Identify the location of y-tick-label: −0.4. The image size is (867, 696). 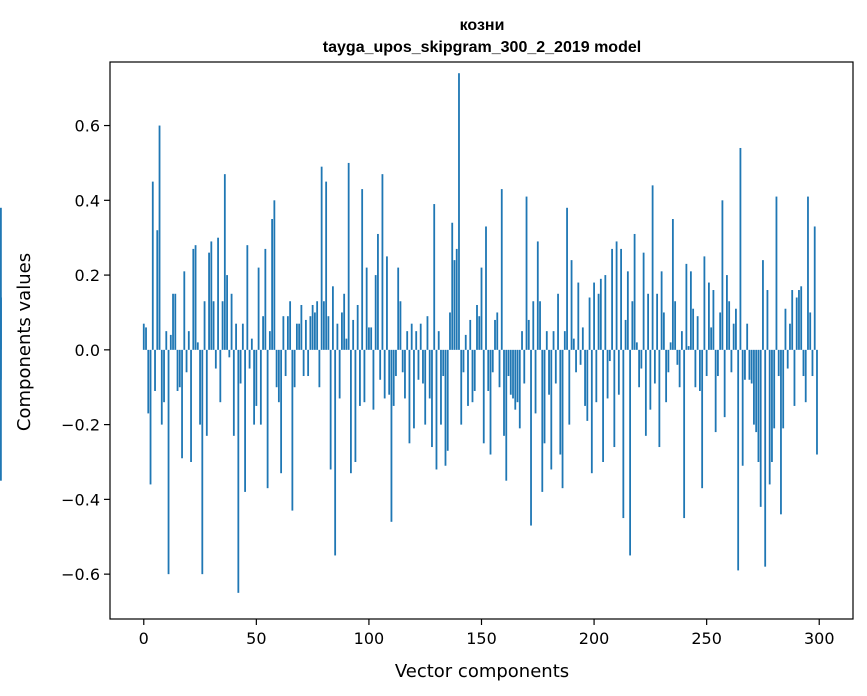
(80, 499).